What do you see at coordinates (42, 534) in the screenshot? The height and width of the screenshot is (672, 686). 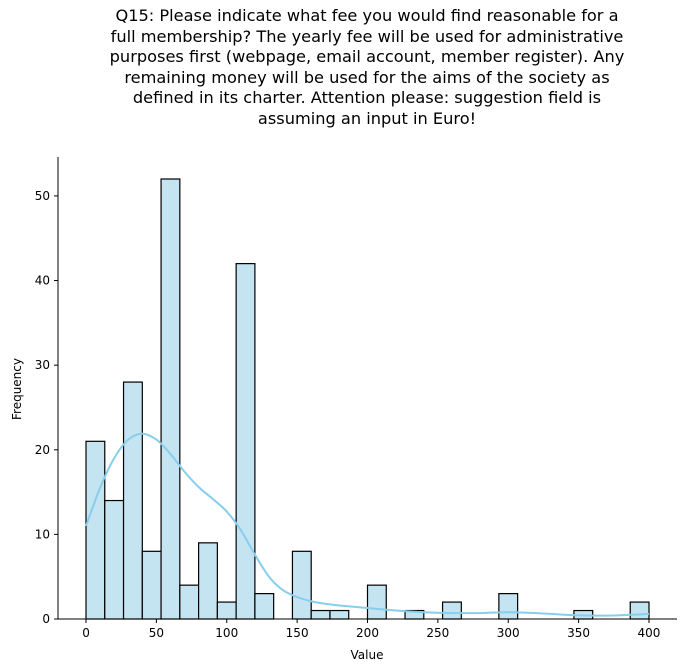 I see `y-tick-label: 10` at bounding box center [42, 534].